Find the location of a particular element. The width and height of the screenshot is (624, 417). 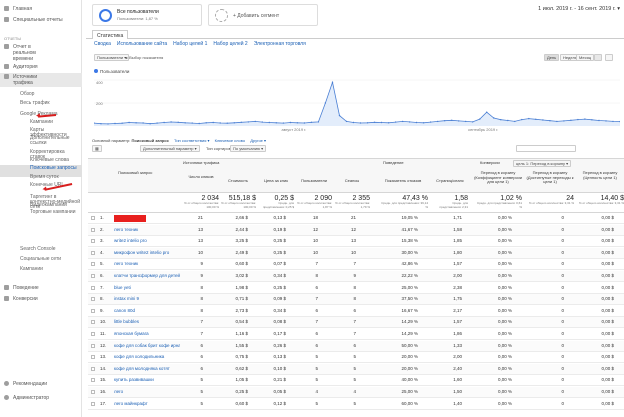

segment-all-users: Все пользователи Пользователи: 1,87 % is located at coordinates (147, 15).